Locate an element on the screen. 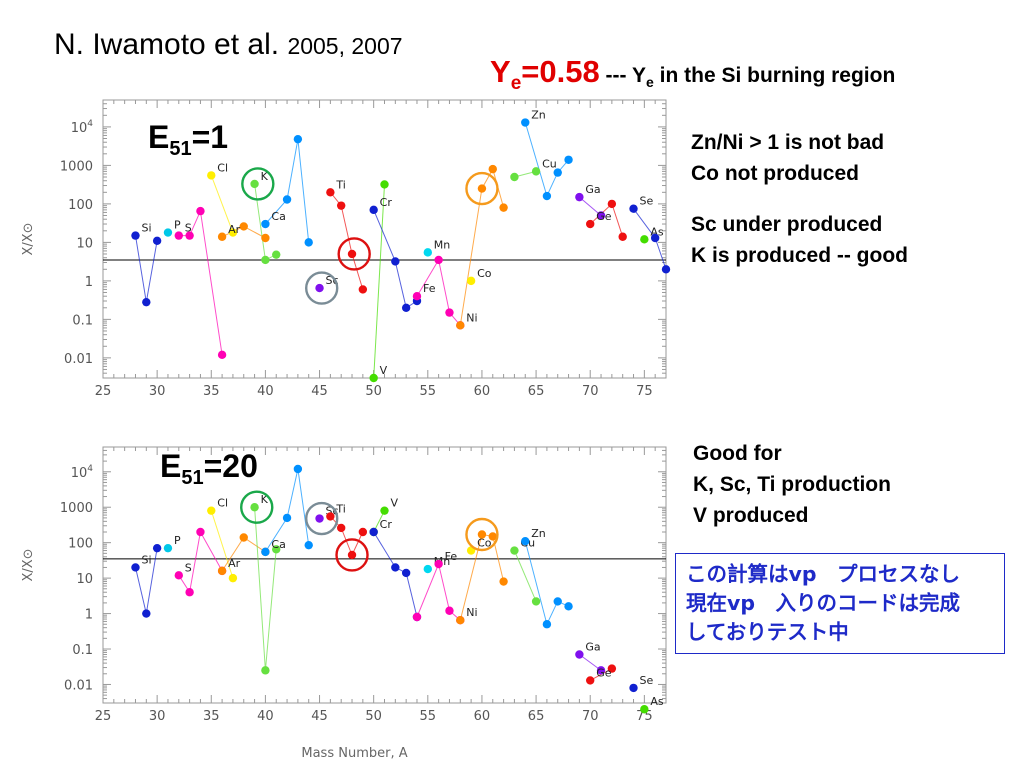 Image resolution: width=1024 pixels, height=768 pixels. ye-value-label: Ye=0.58 is located at coordinates (545, 74).